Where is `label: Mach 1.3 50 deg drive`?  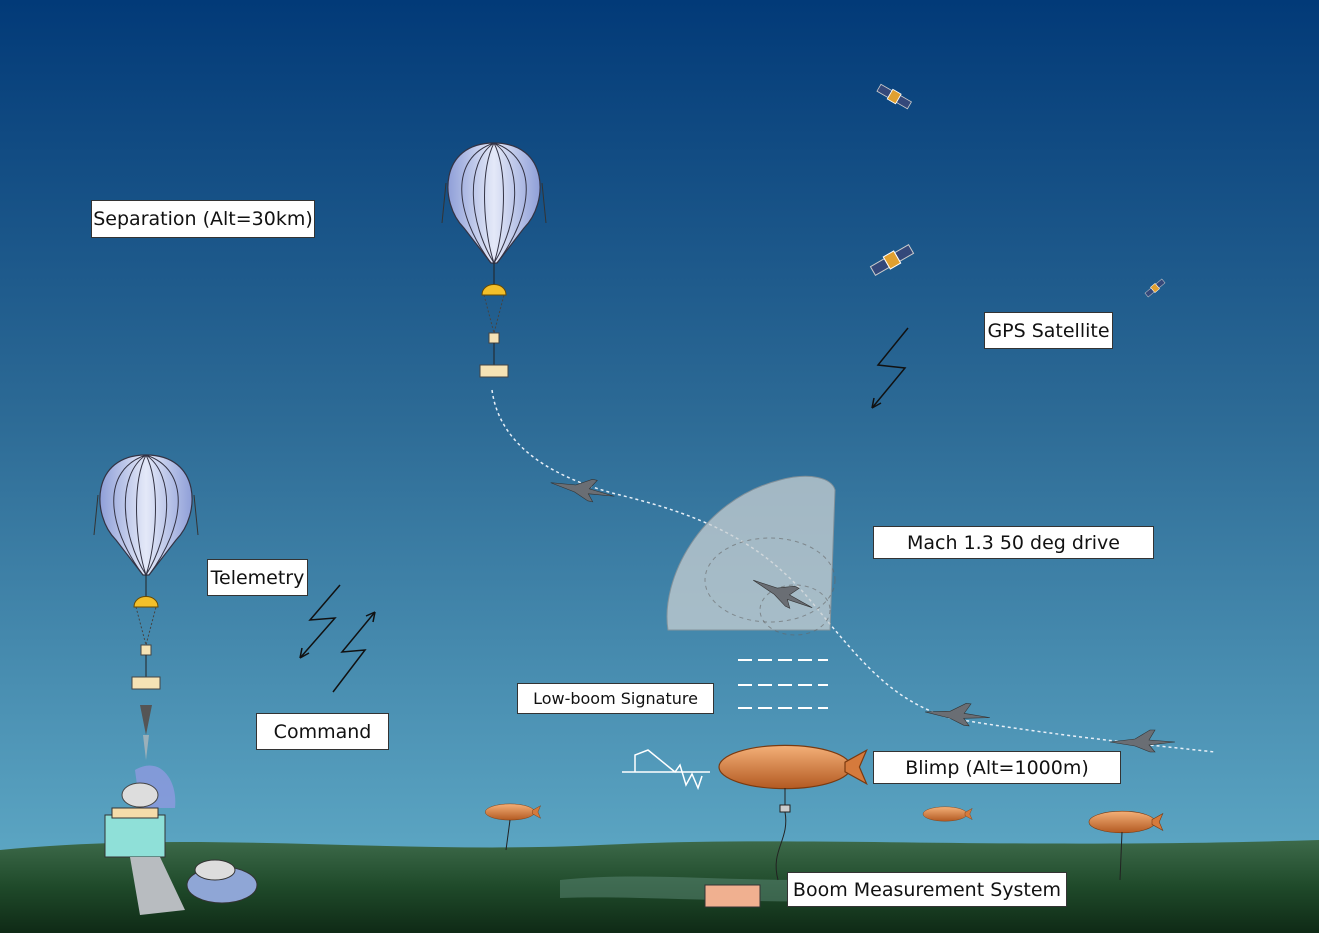
label: Mach 1.3 50 deg drive is located at coordinates (1013, 542).